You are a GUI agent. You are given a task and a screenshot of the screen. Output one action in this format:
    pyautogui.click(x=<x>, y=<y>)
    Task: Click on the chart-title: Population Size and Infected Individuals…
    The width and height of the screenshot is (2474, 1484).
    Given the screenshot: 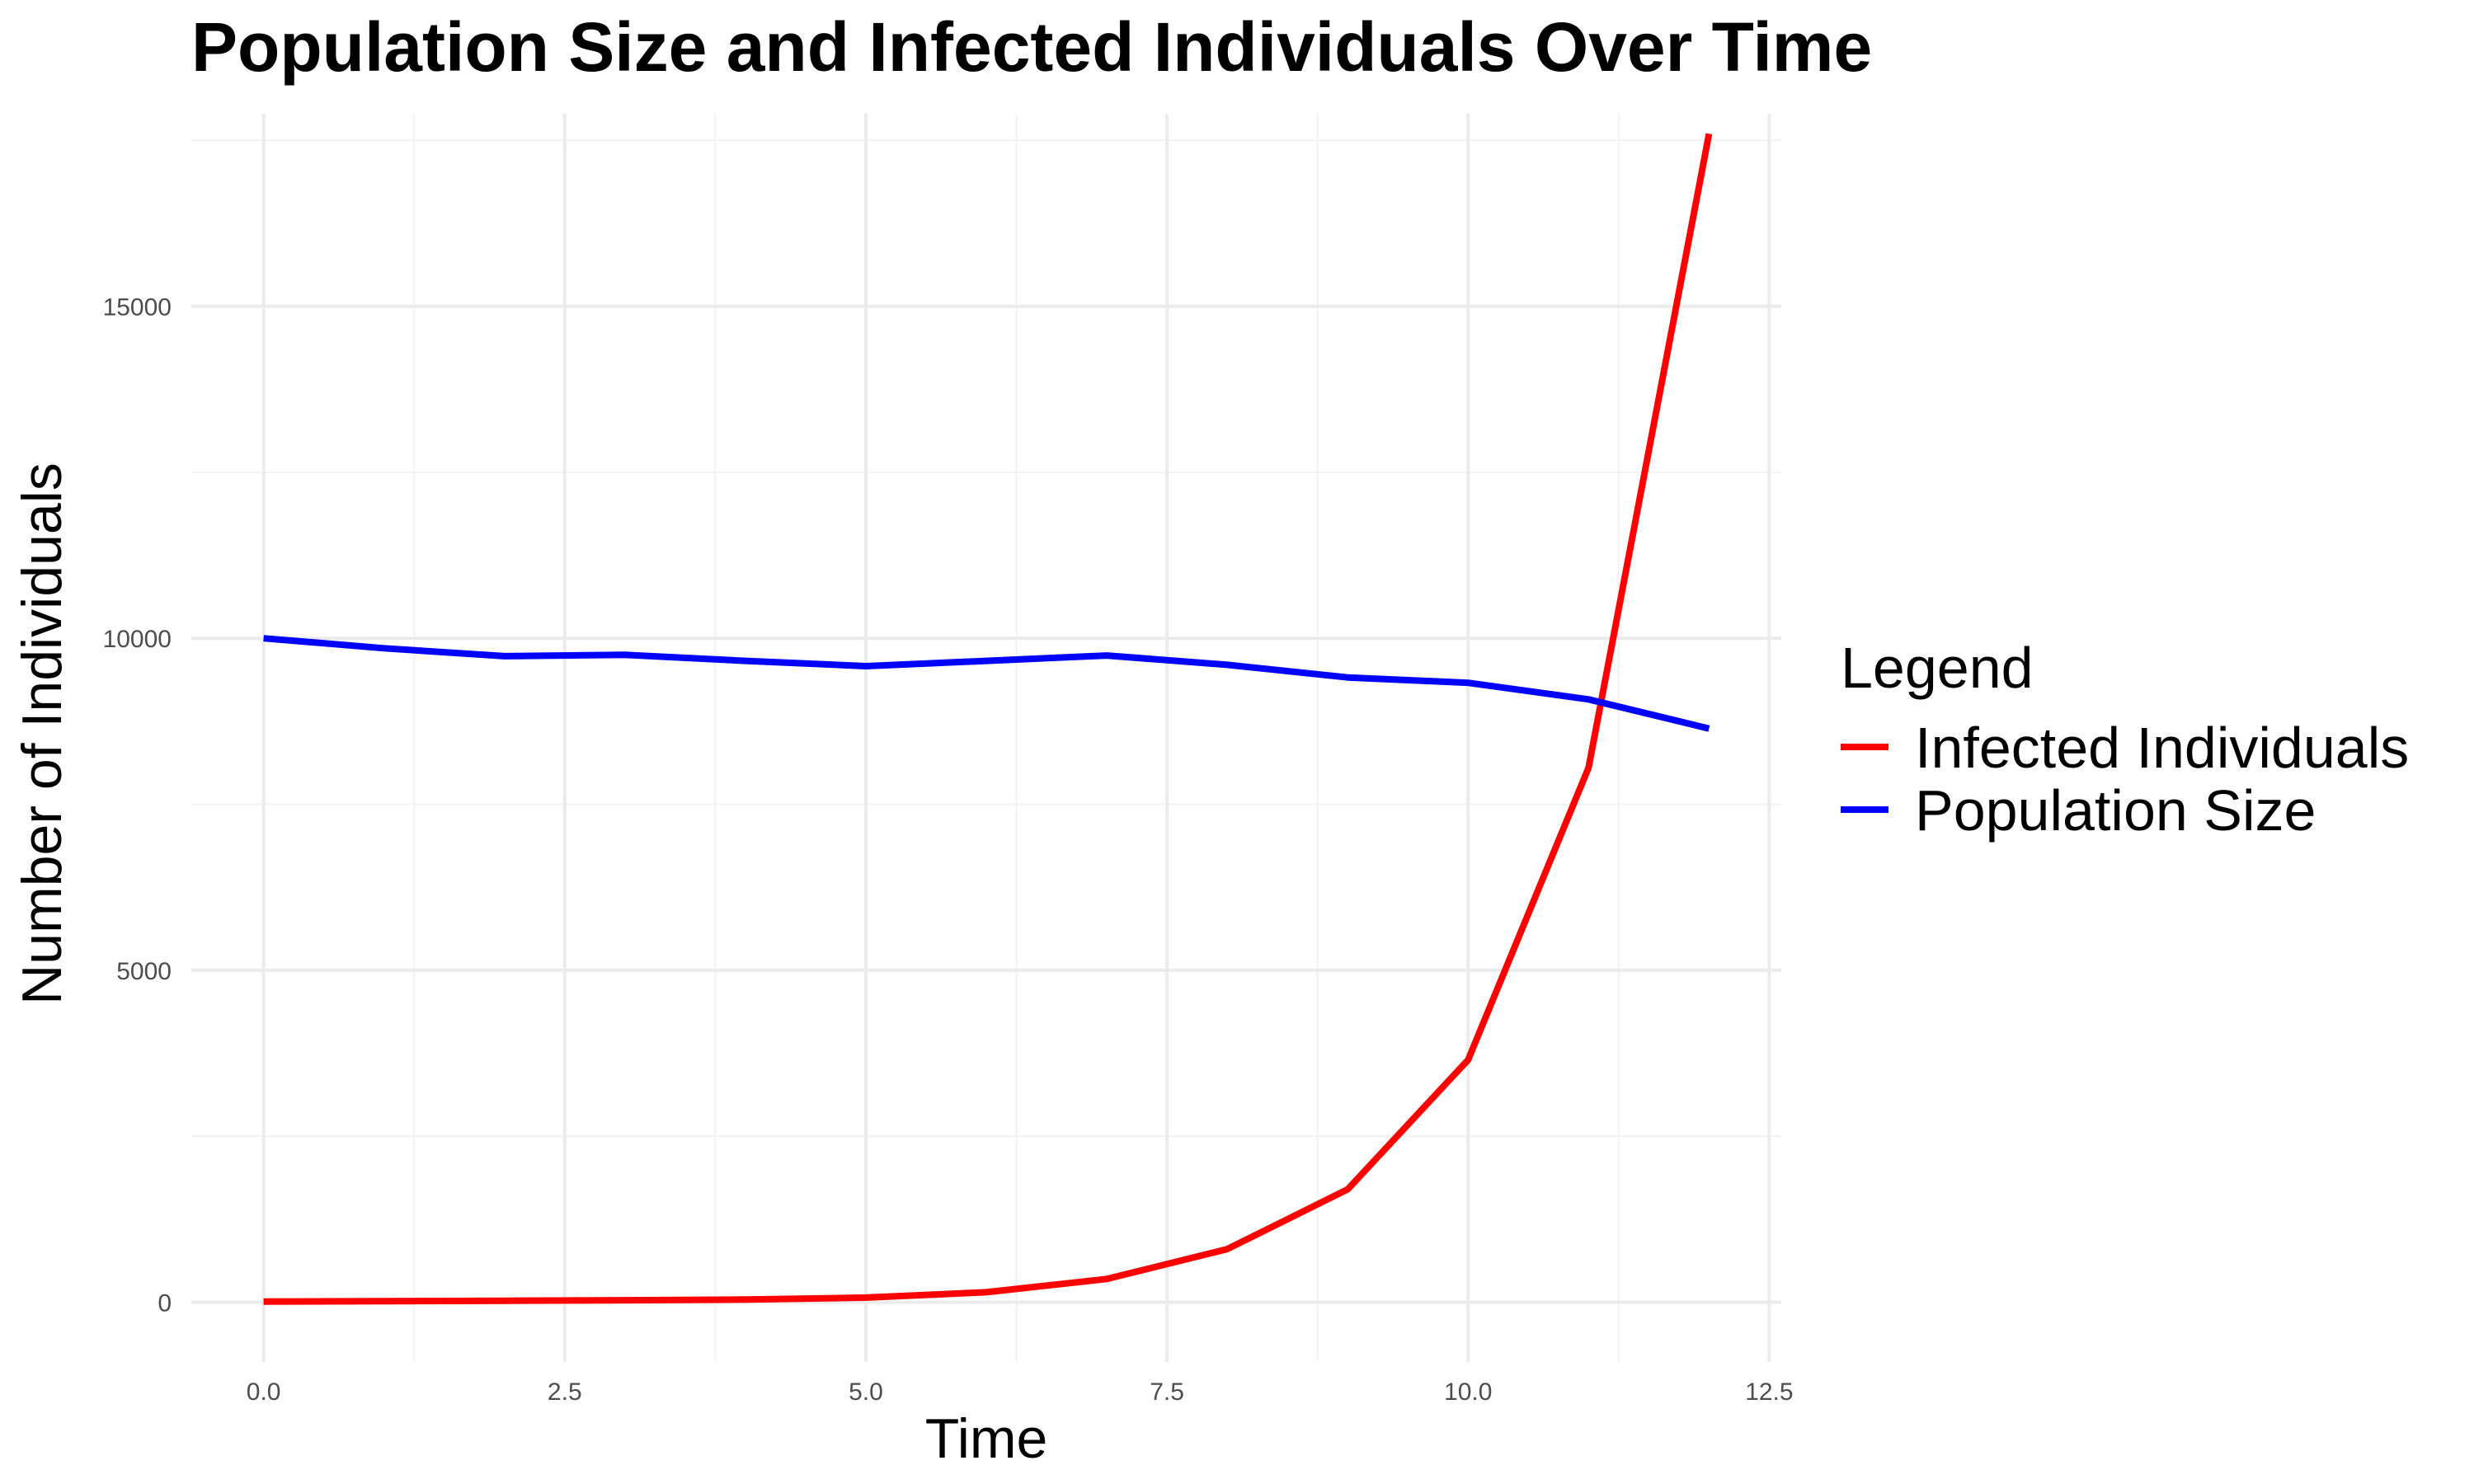 What is the action you would take?
    pyautogui.click(x=1031, y=47)
    